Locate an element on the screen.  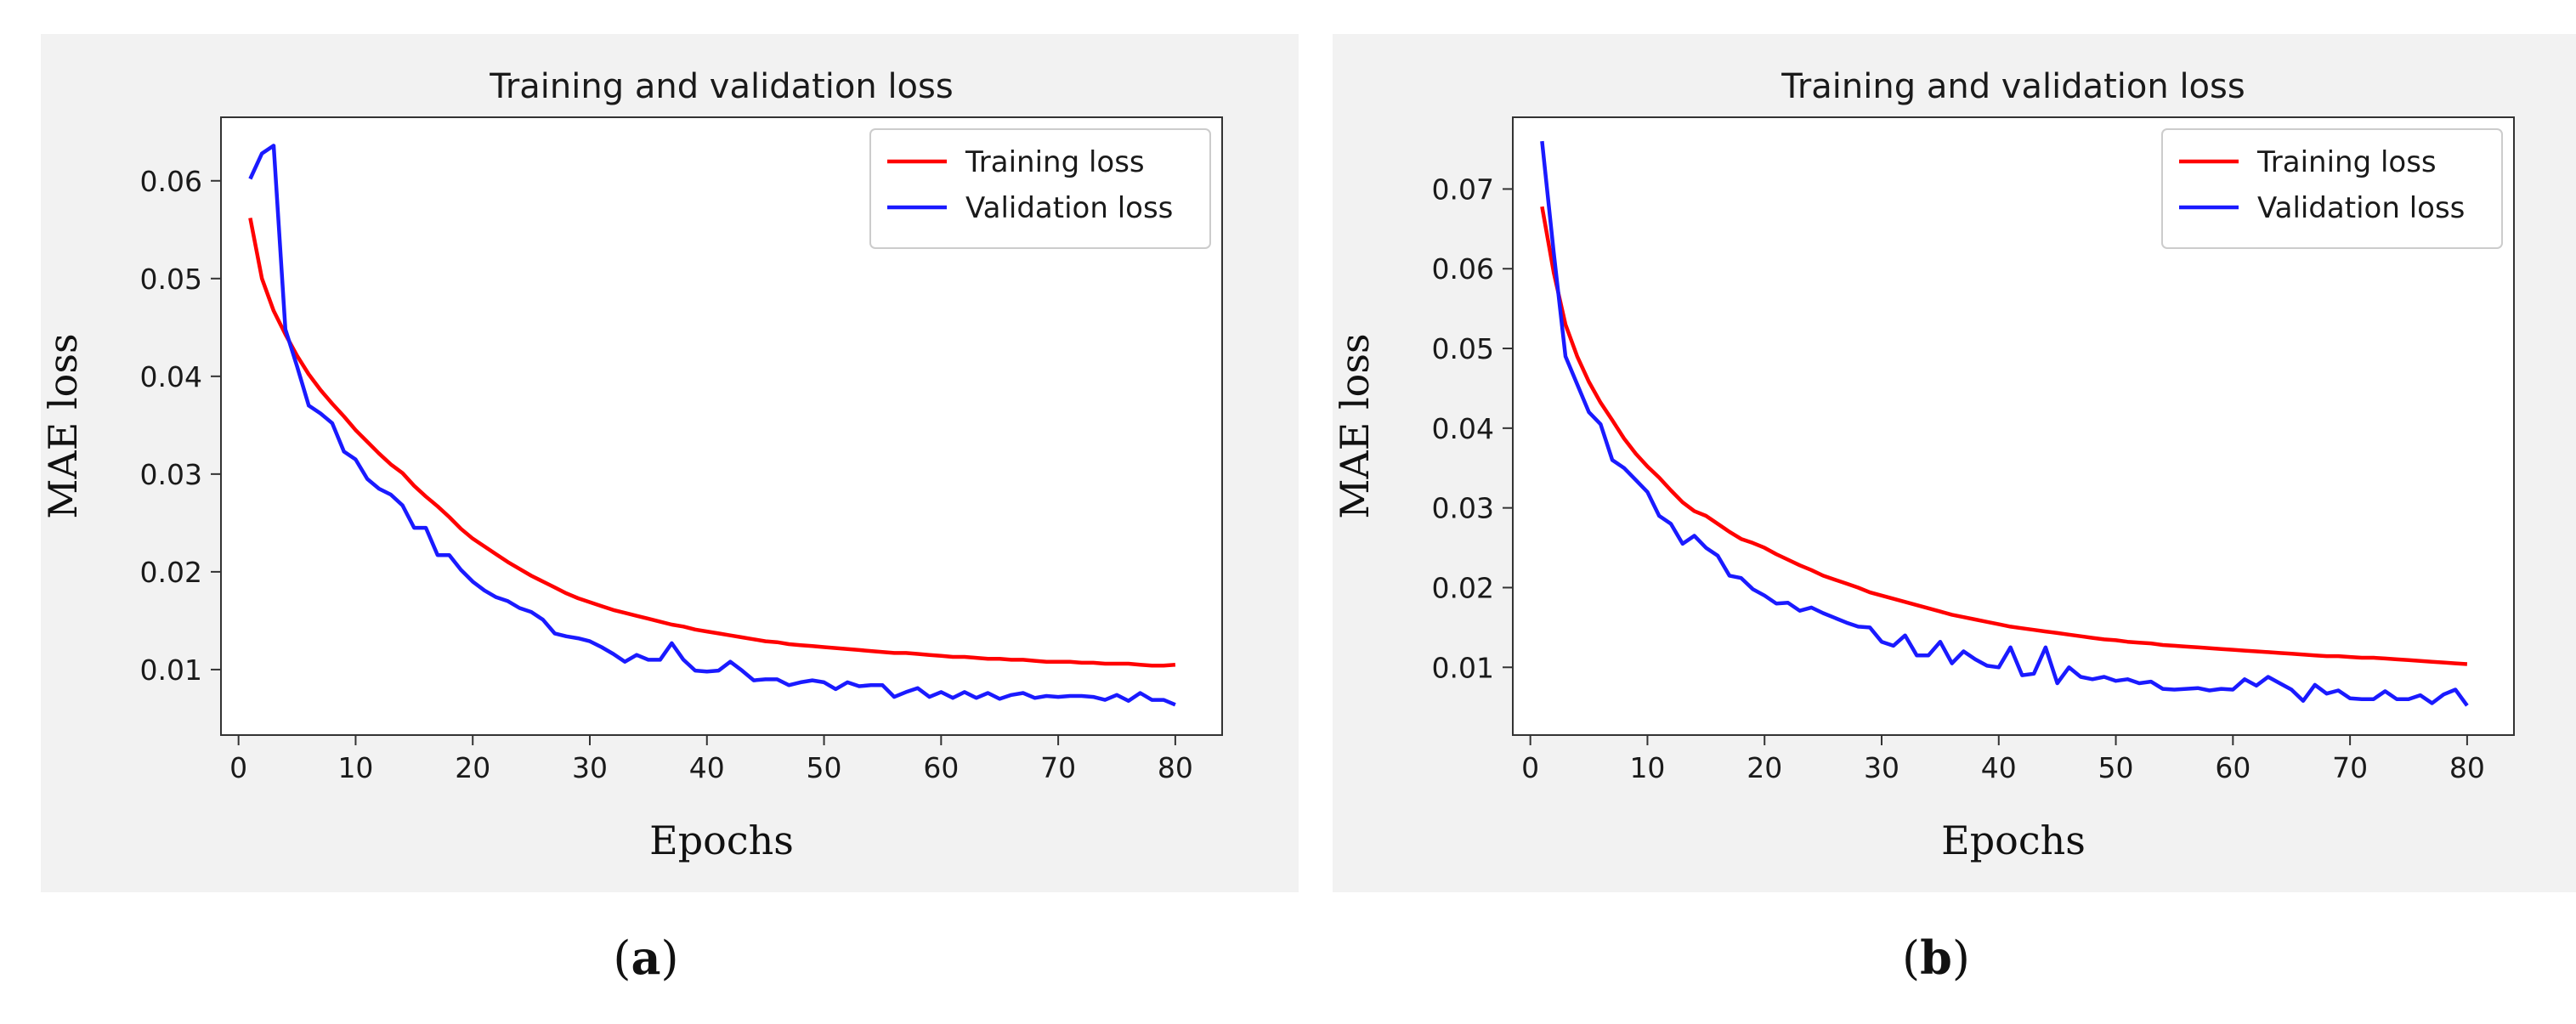
caption-a-letter: a is located at coordinates (646, 958).